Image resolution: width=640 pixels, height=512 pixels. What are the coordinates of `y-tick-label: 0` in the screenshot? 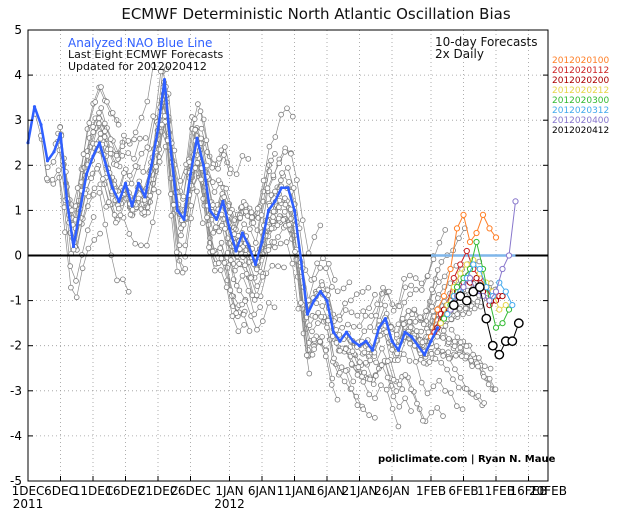 It's located at (18, 256).